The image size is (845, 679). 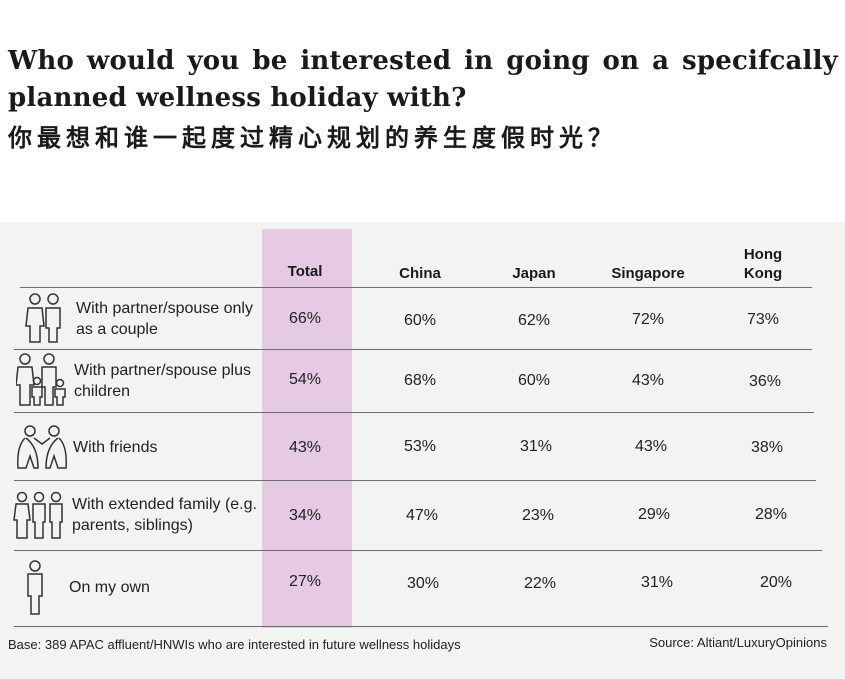 What do you see at coordinates (540, 583) in the screenshot?
I see `cell-value: 22%` at bounding box center [540, 583].